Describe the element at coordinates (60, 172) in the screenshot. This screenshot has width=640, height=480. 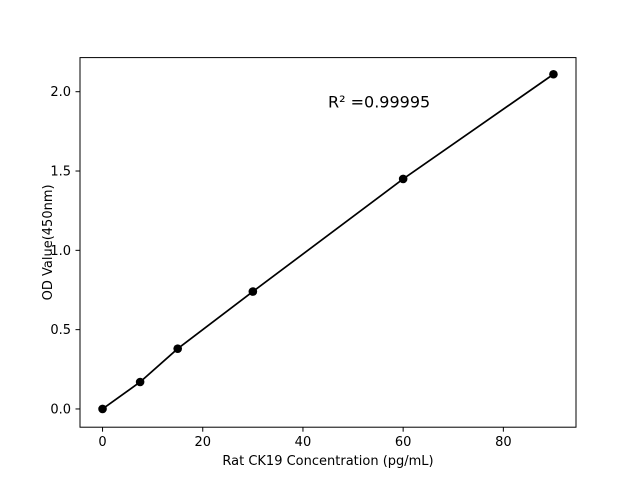
I see `y-tick-label: 1.5` at that location.